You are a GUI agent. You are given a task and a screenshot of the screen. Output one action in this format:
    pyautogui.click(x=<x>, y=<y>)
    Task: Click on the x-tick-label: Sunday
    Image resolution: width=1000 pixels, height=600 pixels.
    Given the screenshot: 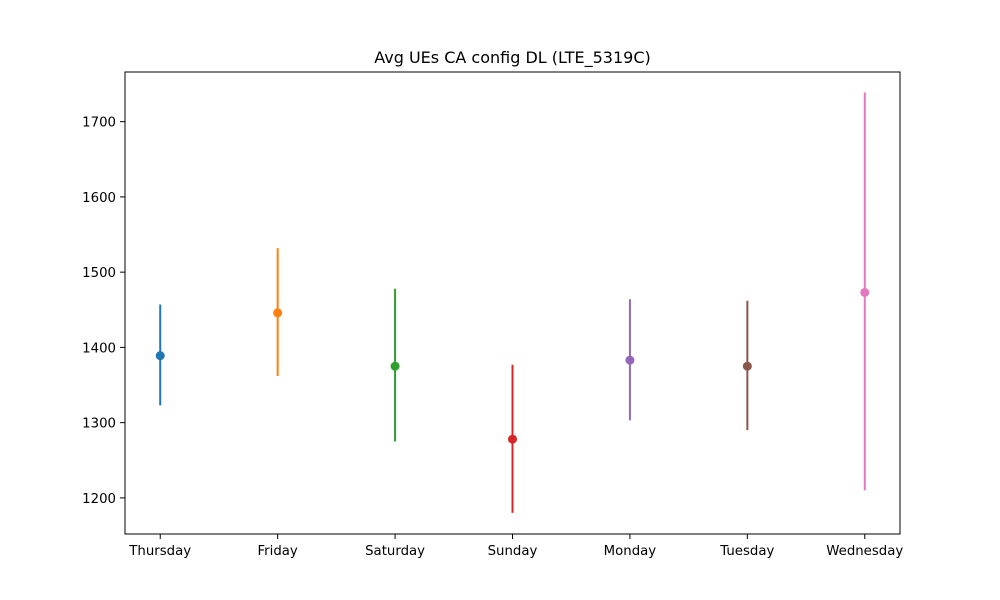 What is the action you would take?
    pyautogui.click(x=513, y=551)
    